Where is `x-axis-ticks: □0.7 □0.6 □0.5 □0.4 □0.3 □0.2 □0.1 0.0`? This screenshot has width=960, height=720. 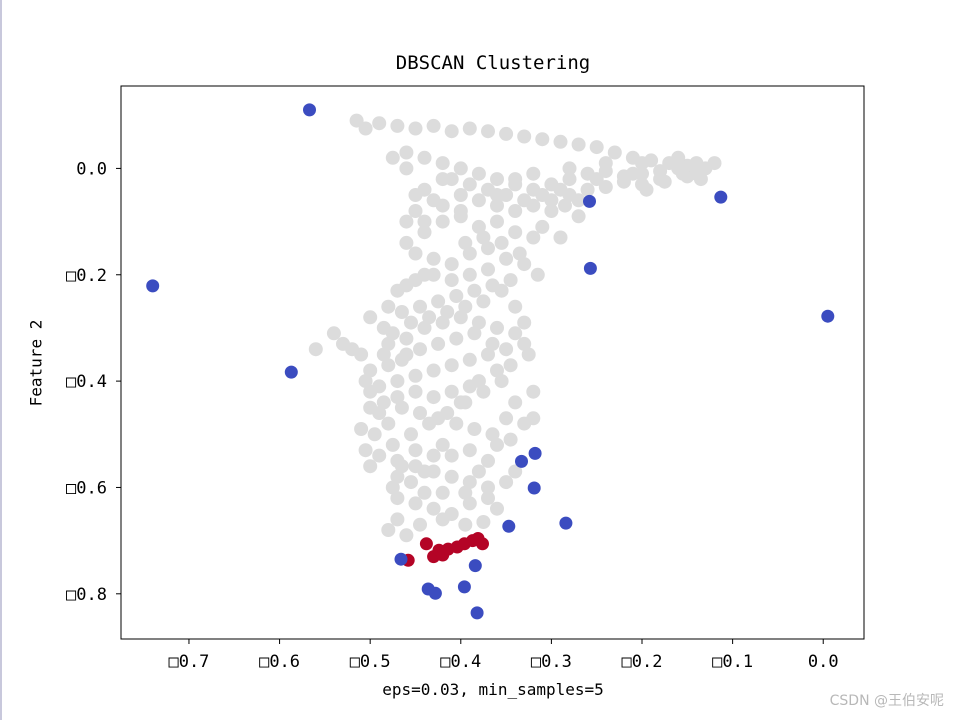 x-axis-ticks: □0.7 □0.6 □0.5 □0.4 □0.3 □0.2 □0.1 0.0 is located at coordinates (503, 655).